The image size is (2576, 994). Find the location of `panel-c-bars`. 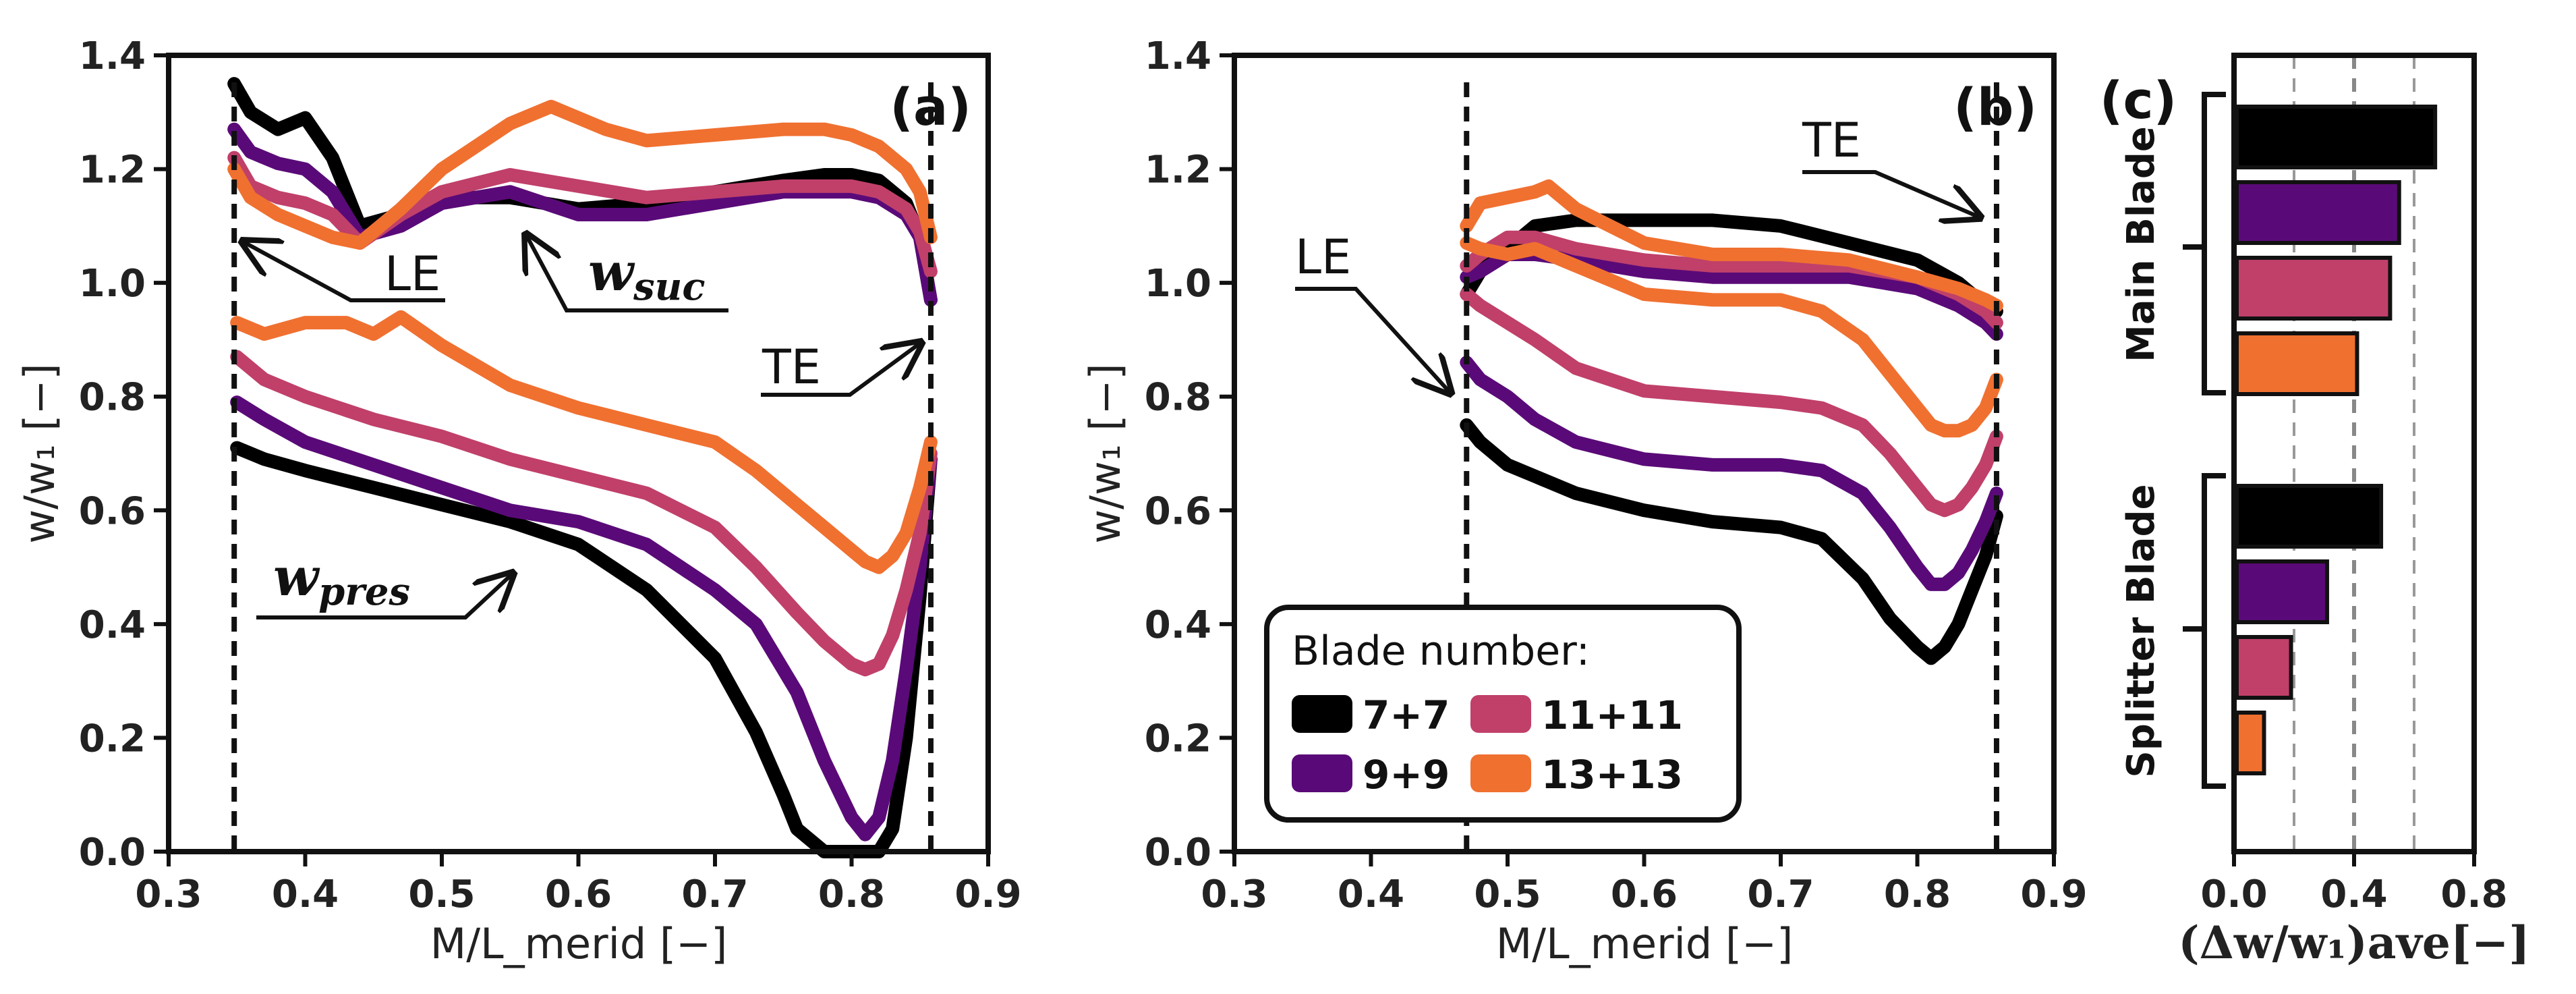

panel-c-bars is located at coordinates (2336, 440).